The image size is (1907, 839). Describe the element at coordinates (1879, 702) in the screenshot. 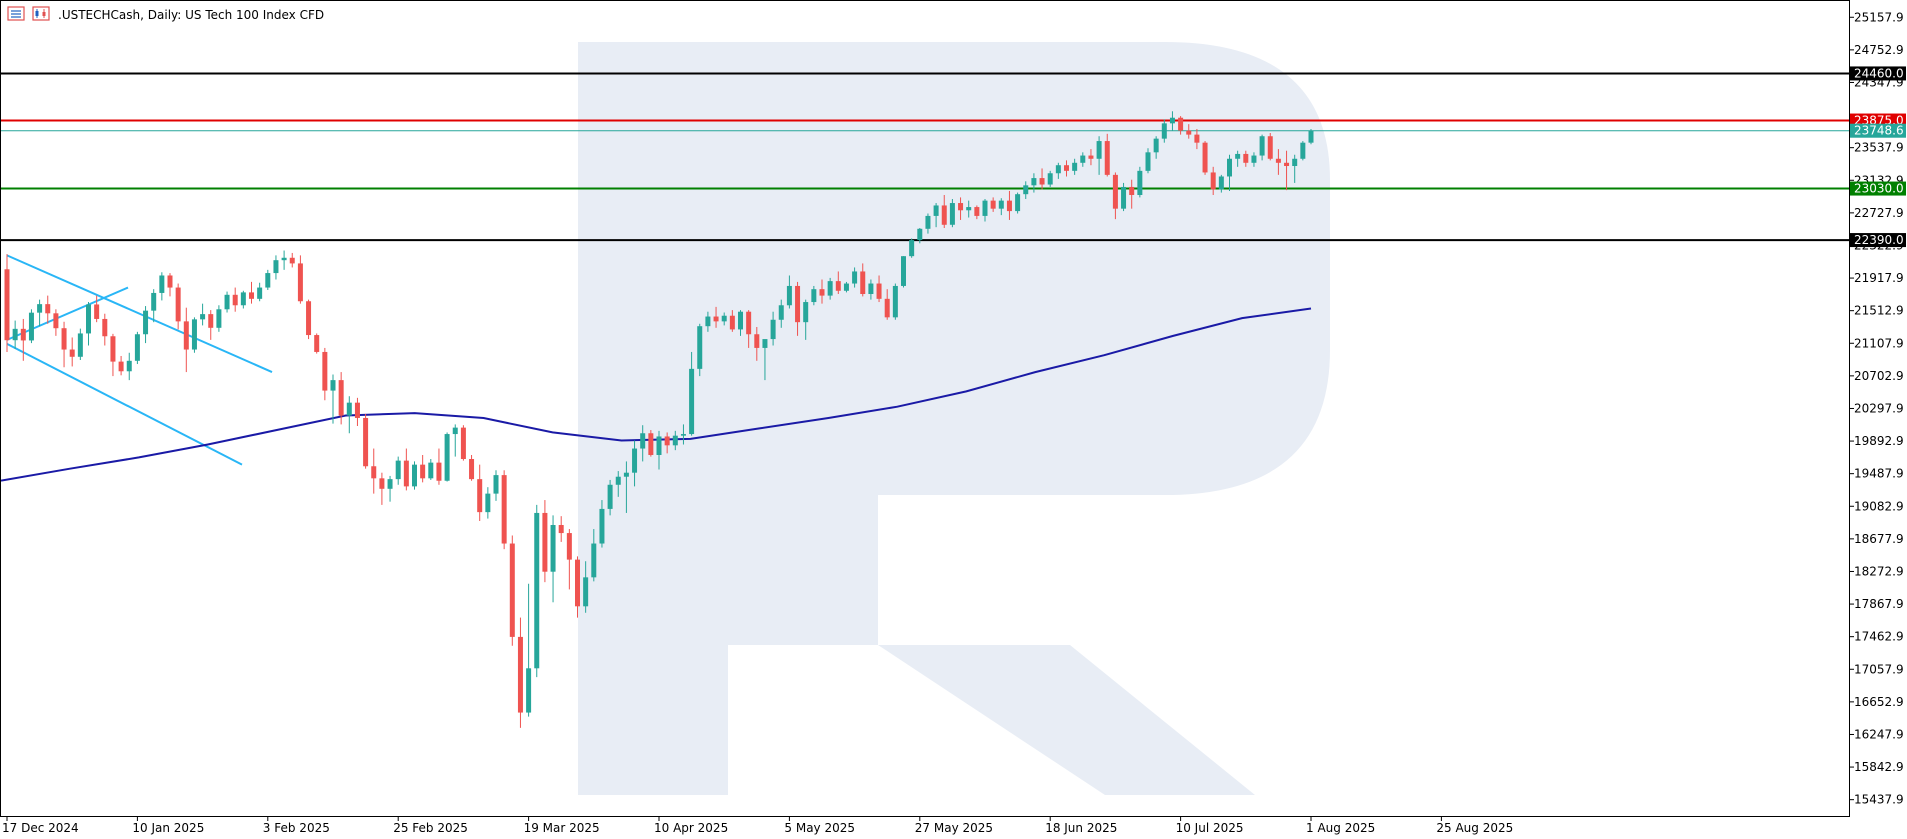

I see `price-tick-label: 16652.9` at that location.